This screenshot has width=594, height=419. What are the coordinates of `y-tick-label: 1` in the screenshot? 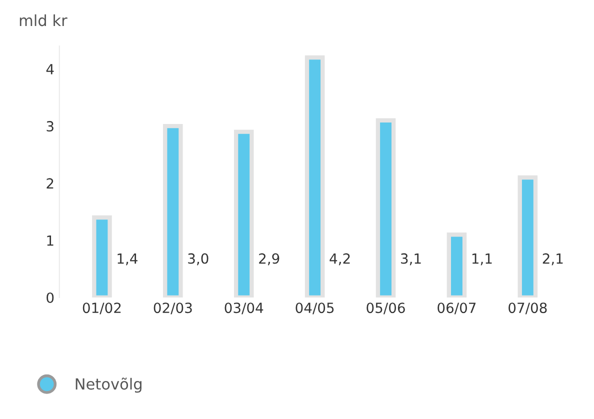 It's located at (50, 241).